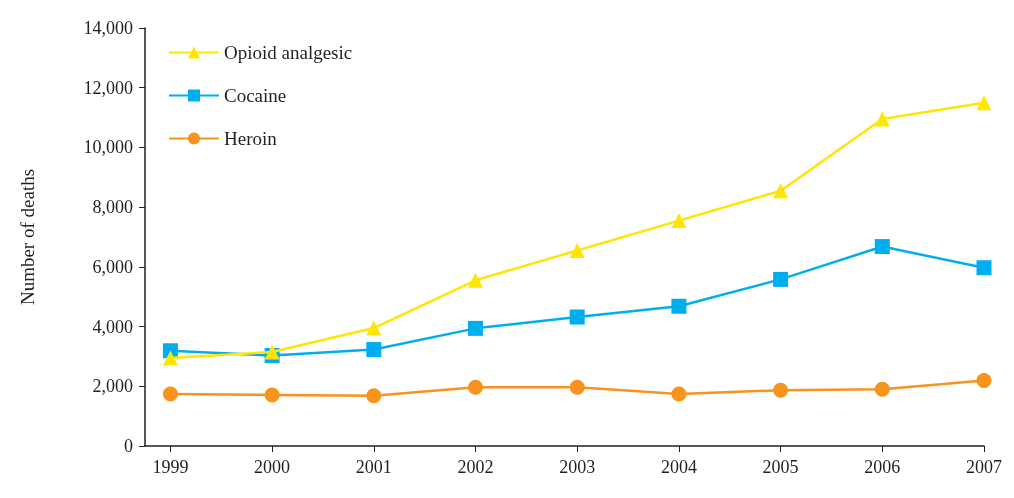  Describe the element at coordinates (577, 467) in the screenshot. I see `x-tick-label: 2003` at that location.